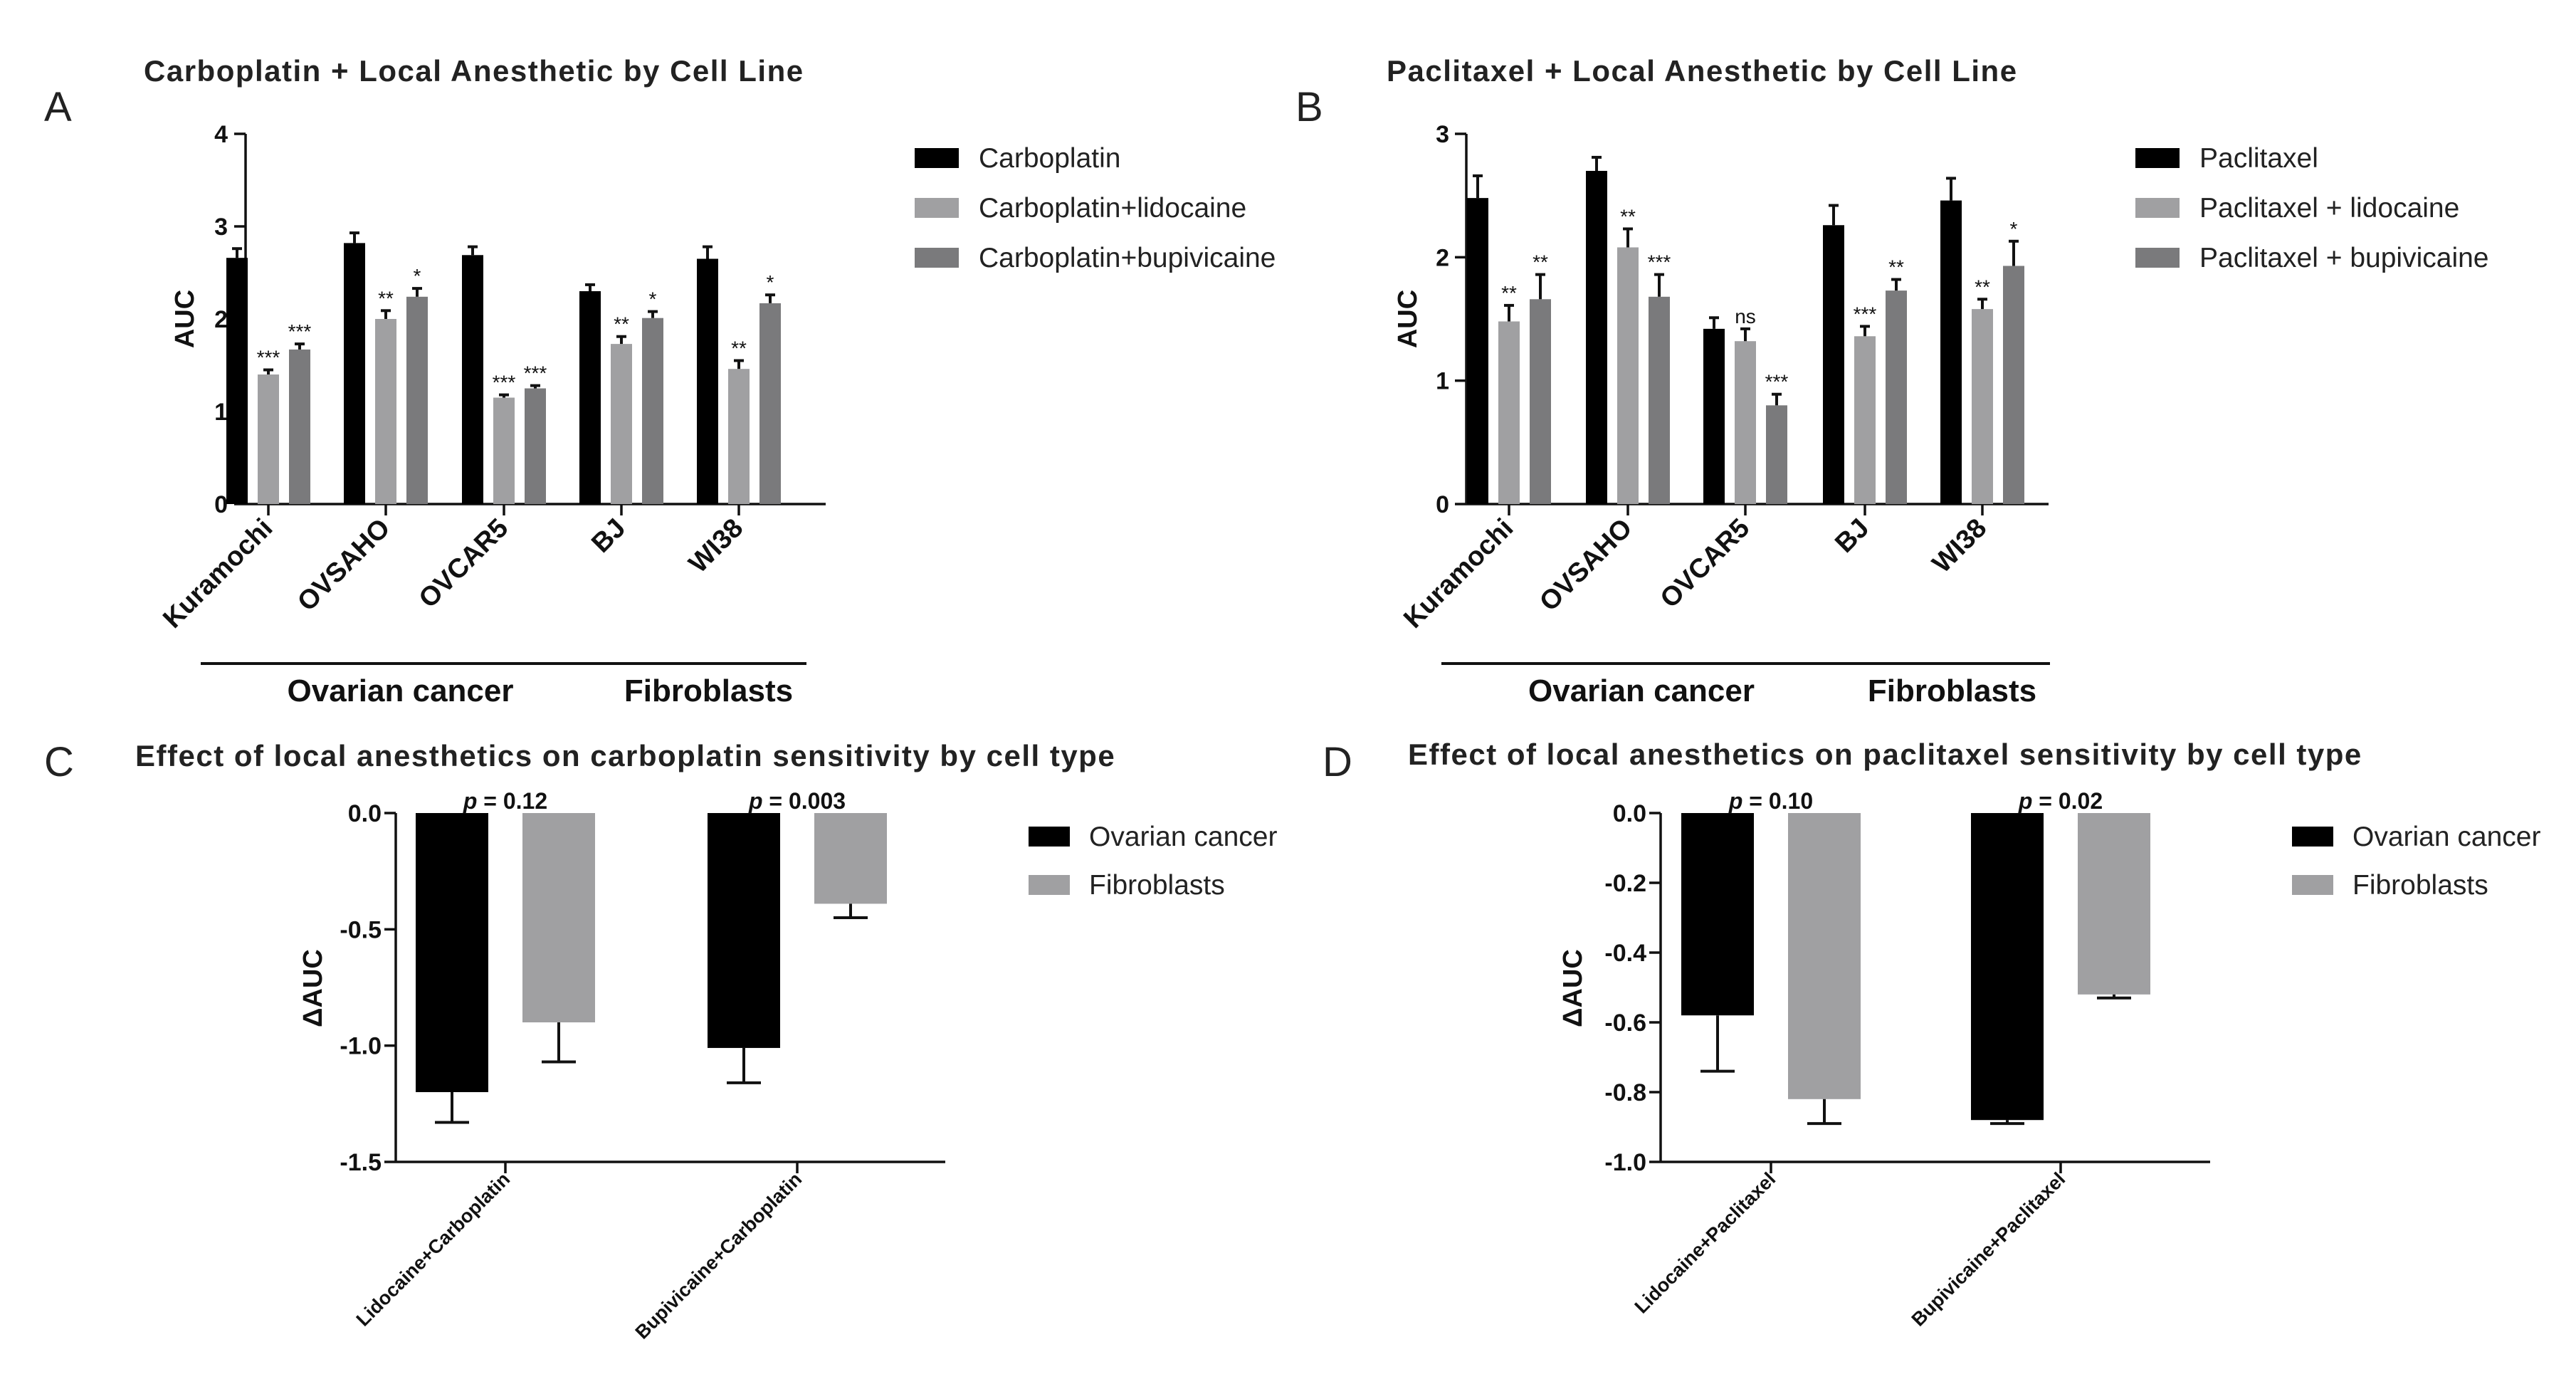 This screenshot has width=2576, height=1394. Describe the element at coordinates (344, 565) in the screenshot. I see `x-category-label: OVSAHO` at that location.